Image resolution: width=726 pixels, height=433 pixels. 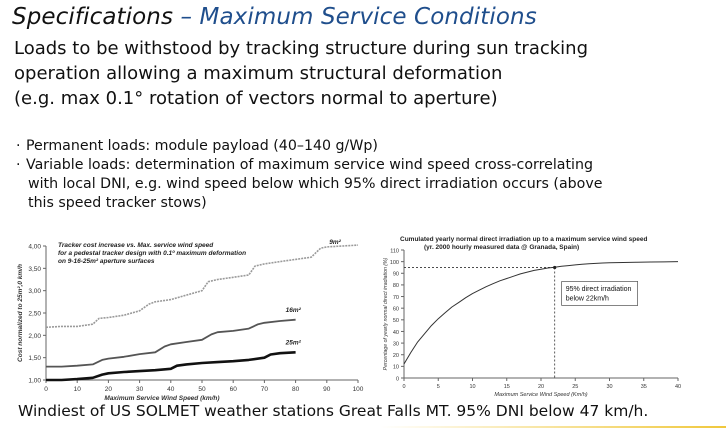 What do you see at coordinates (234, 389) in the screenshot?
I see `x-tick-label: 60` at bounding box center [234, 389].